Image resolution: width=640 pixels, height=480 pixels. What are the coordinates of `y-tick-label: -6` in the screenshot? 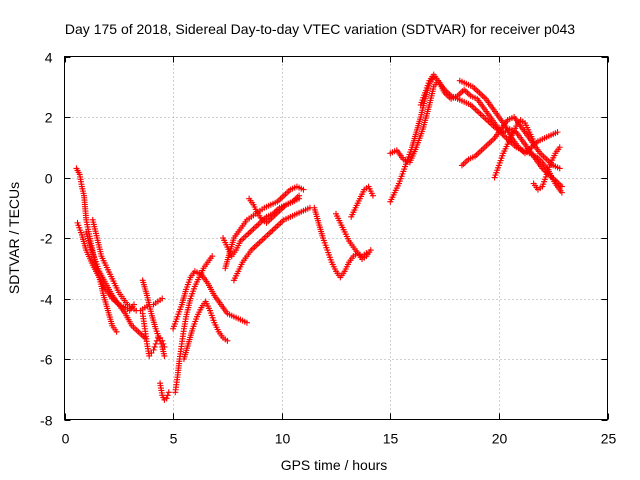 It's located at (46, 360).